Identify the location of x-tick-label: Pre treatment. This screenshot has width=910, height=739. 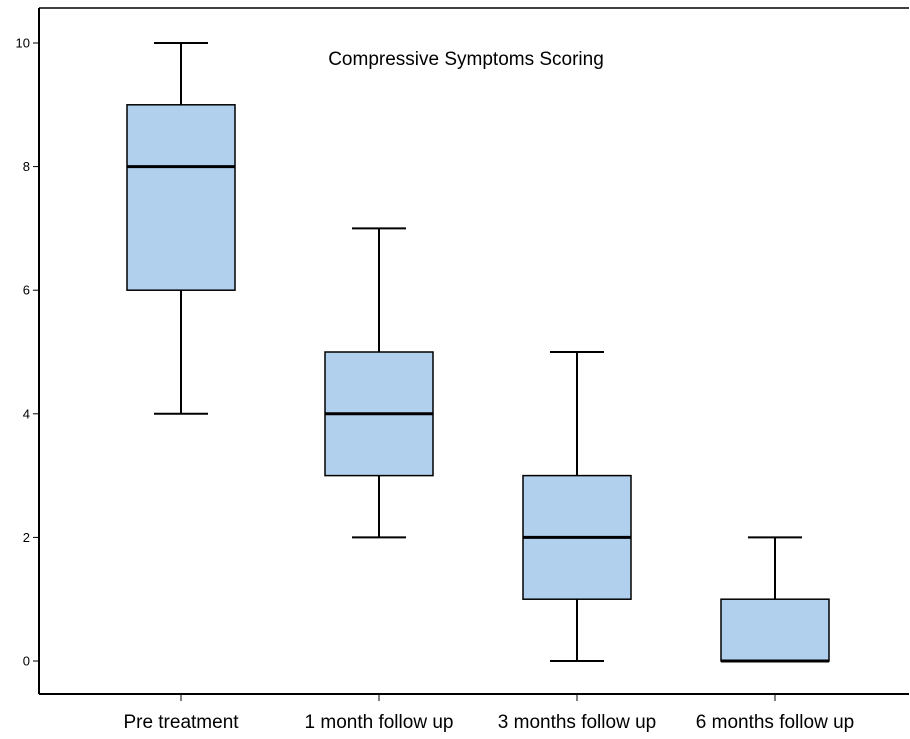
(181, 722).